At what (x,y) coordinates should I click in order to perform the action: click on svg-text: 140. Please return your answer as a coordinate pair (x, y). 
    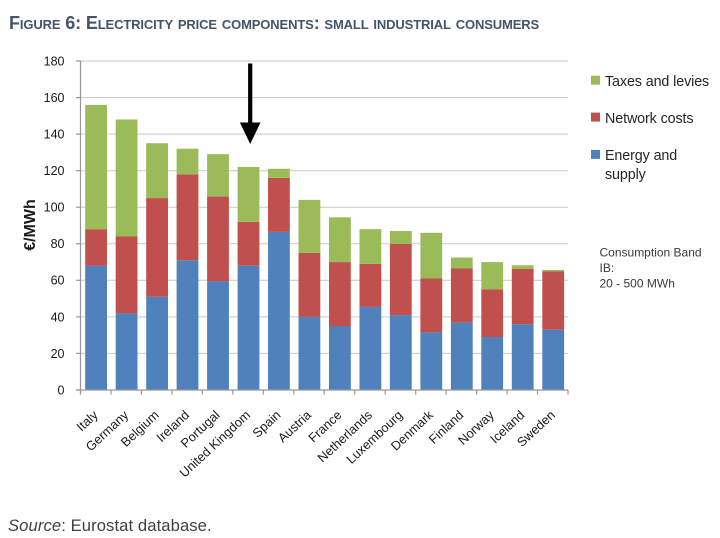
    Looking at the image, I should click on (54, 135).